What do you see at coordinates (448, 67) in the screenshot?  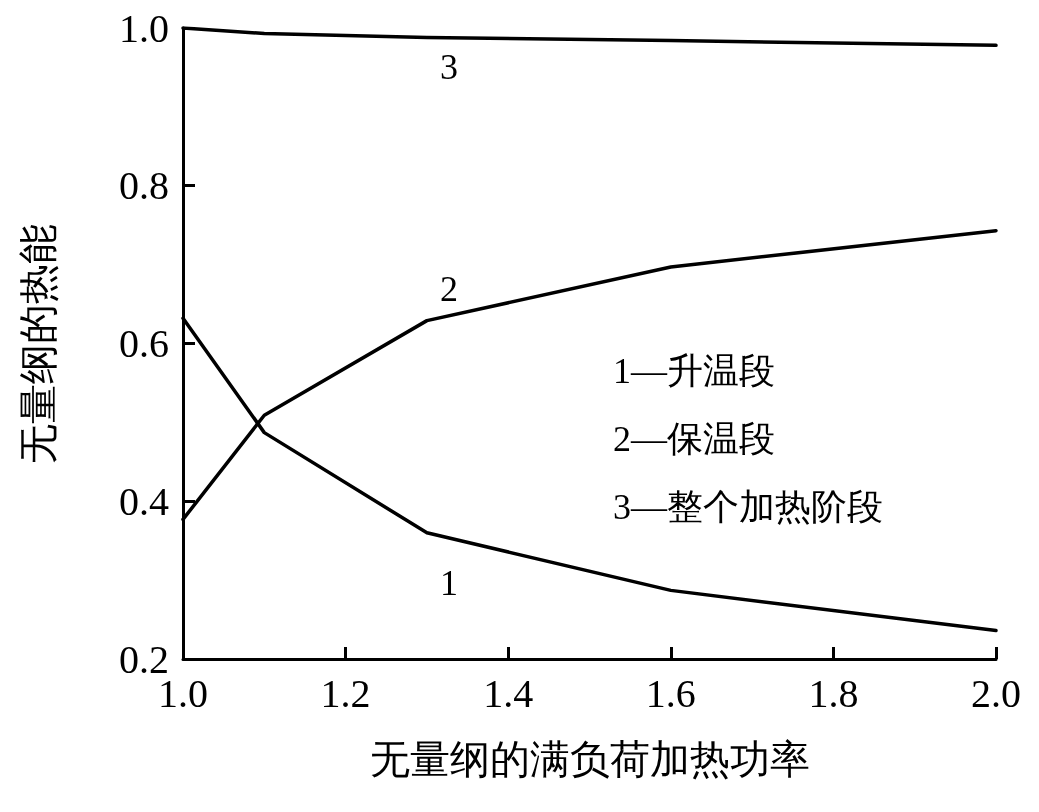 I see `series-label: 3` at bounding box center [448, 67].